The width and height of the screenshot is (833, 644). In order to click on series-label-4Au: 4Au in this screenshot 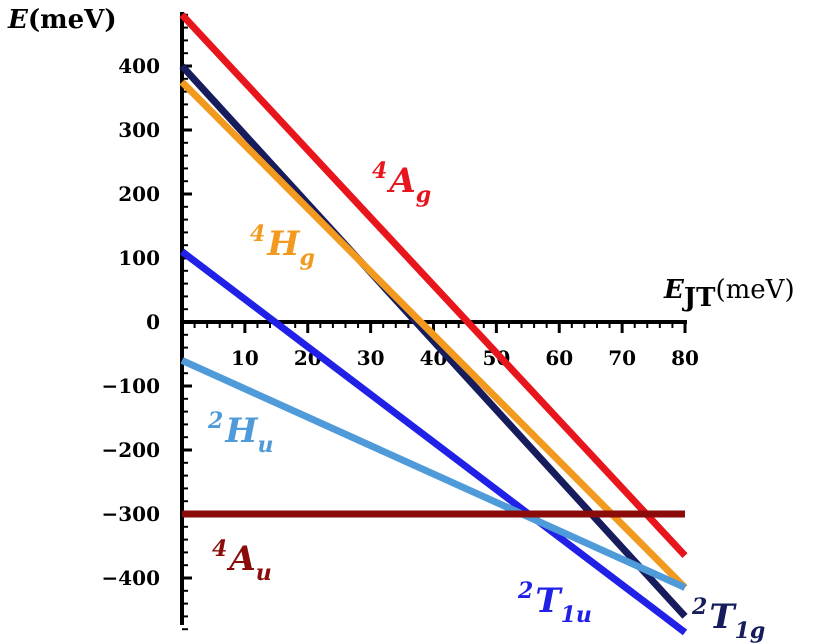, I will do `click(242, 561)`.